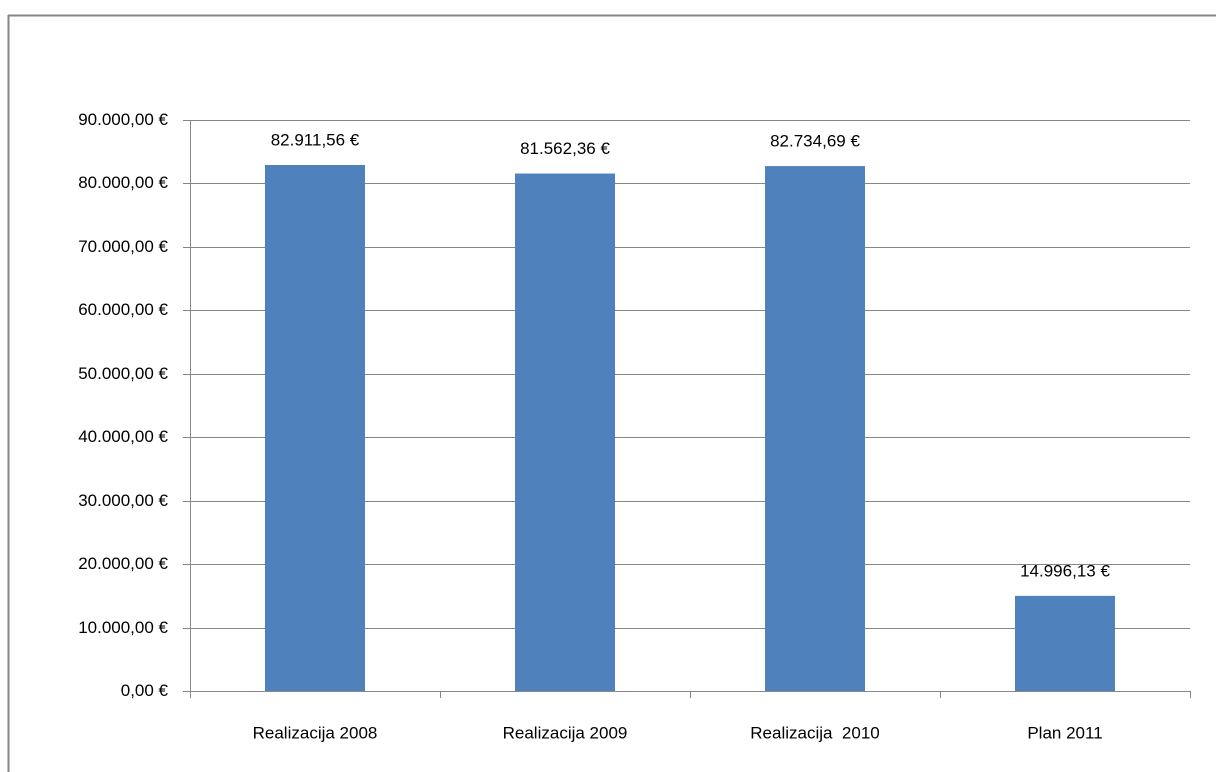 This screenshot has height=772, width=1216. What do you see at coordinates (123, 119) in the screenshot?
I see `y-tick-label: 90.000,00 €` at bounding box center [123, 119].